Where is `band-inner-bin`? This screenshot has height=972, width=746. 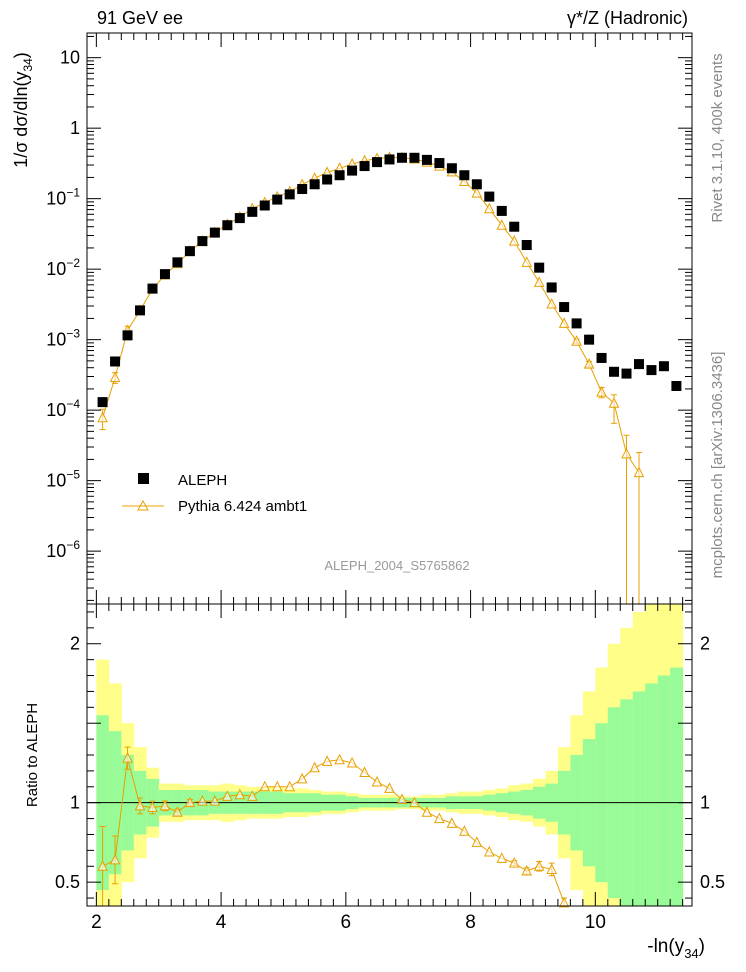 band-inner-bin is located at coordinates (639, 798).